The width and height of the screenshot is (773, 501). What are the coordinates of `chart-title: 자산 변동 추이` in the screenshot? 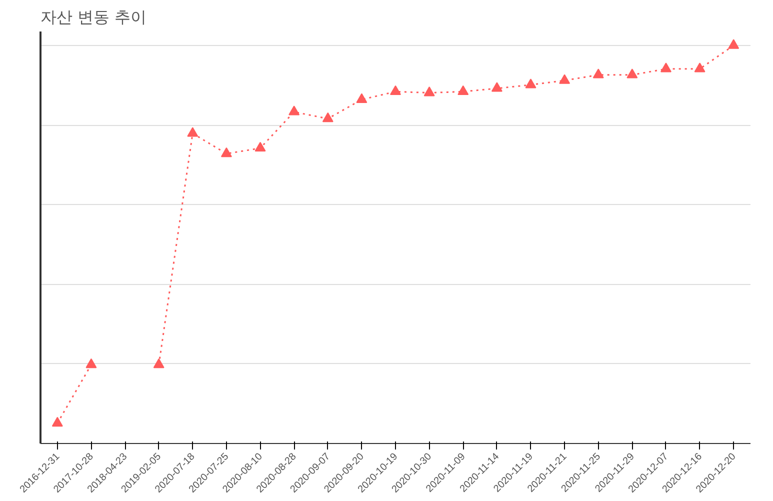 It's located at (93, 17).